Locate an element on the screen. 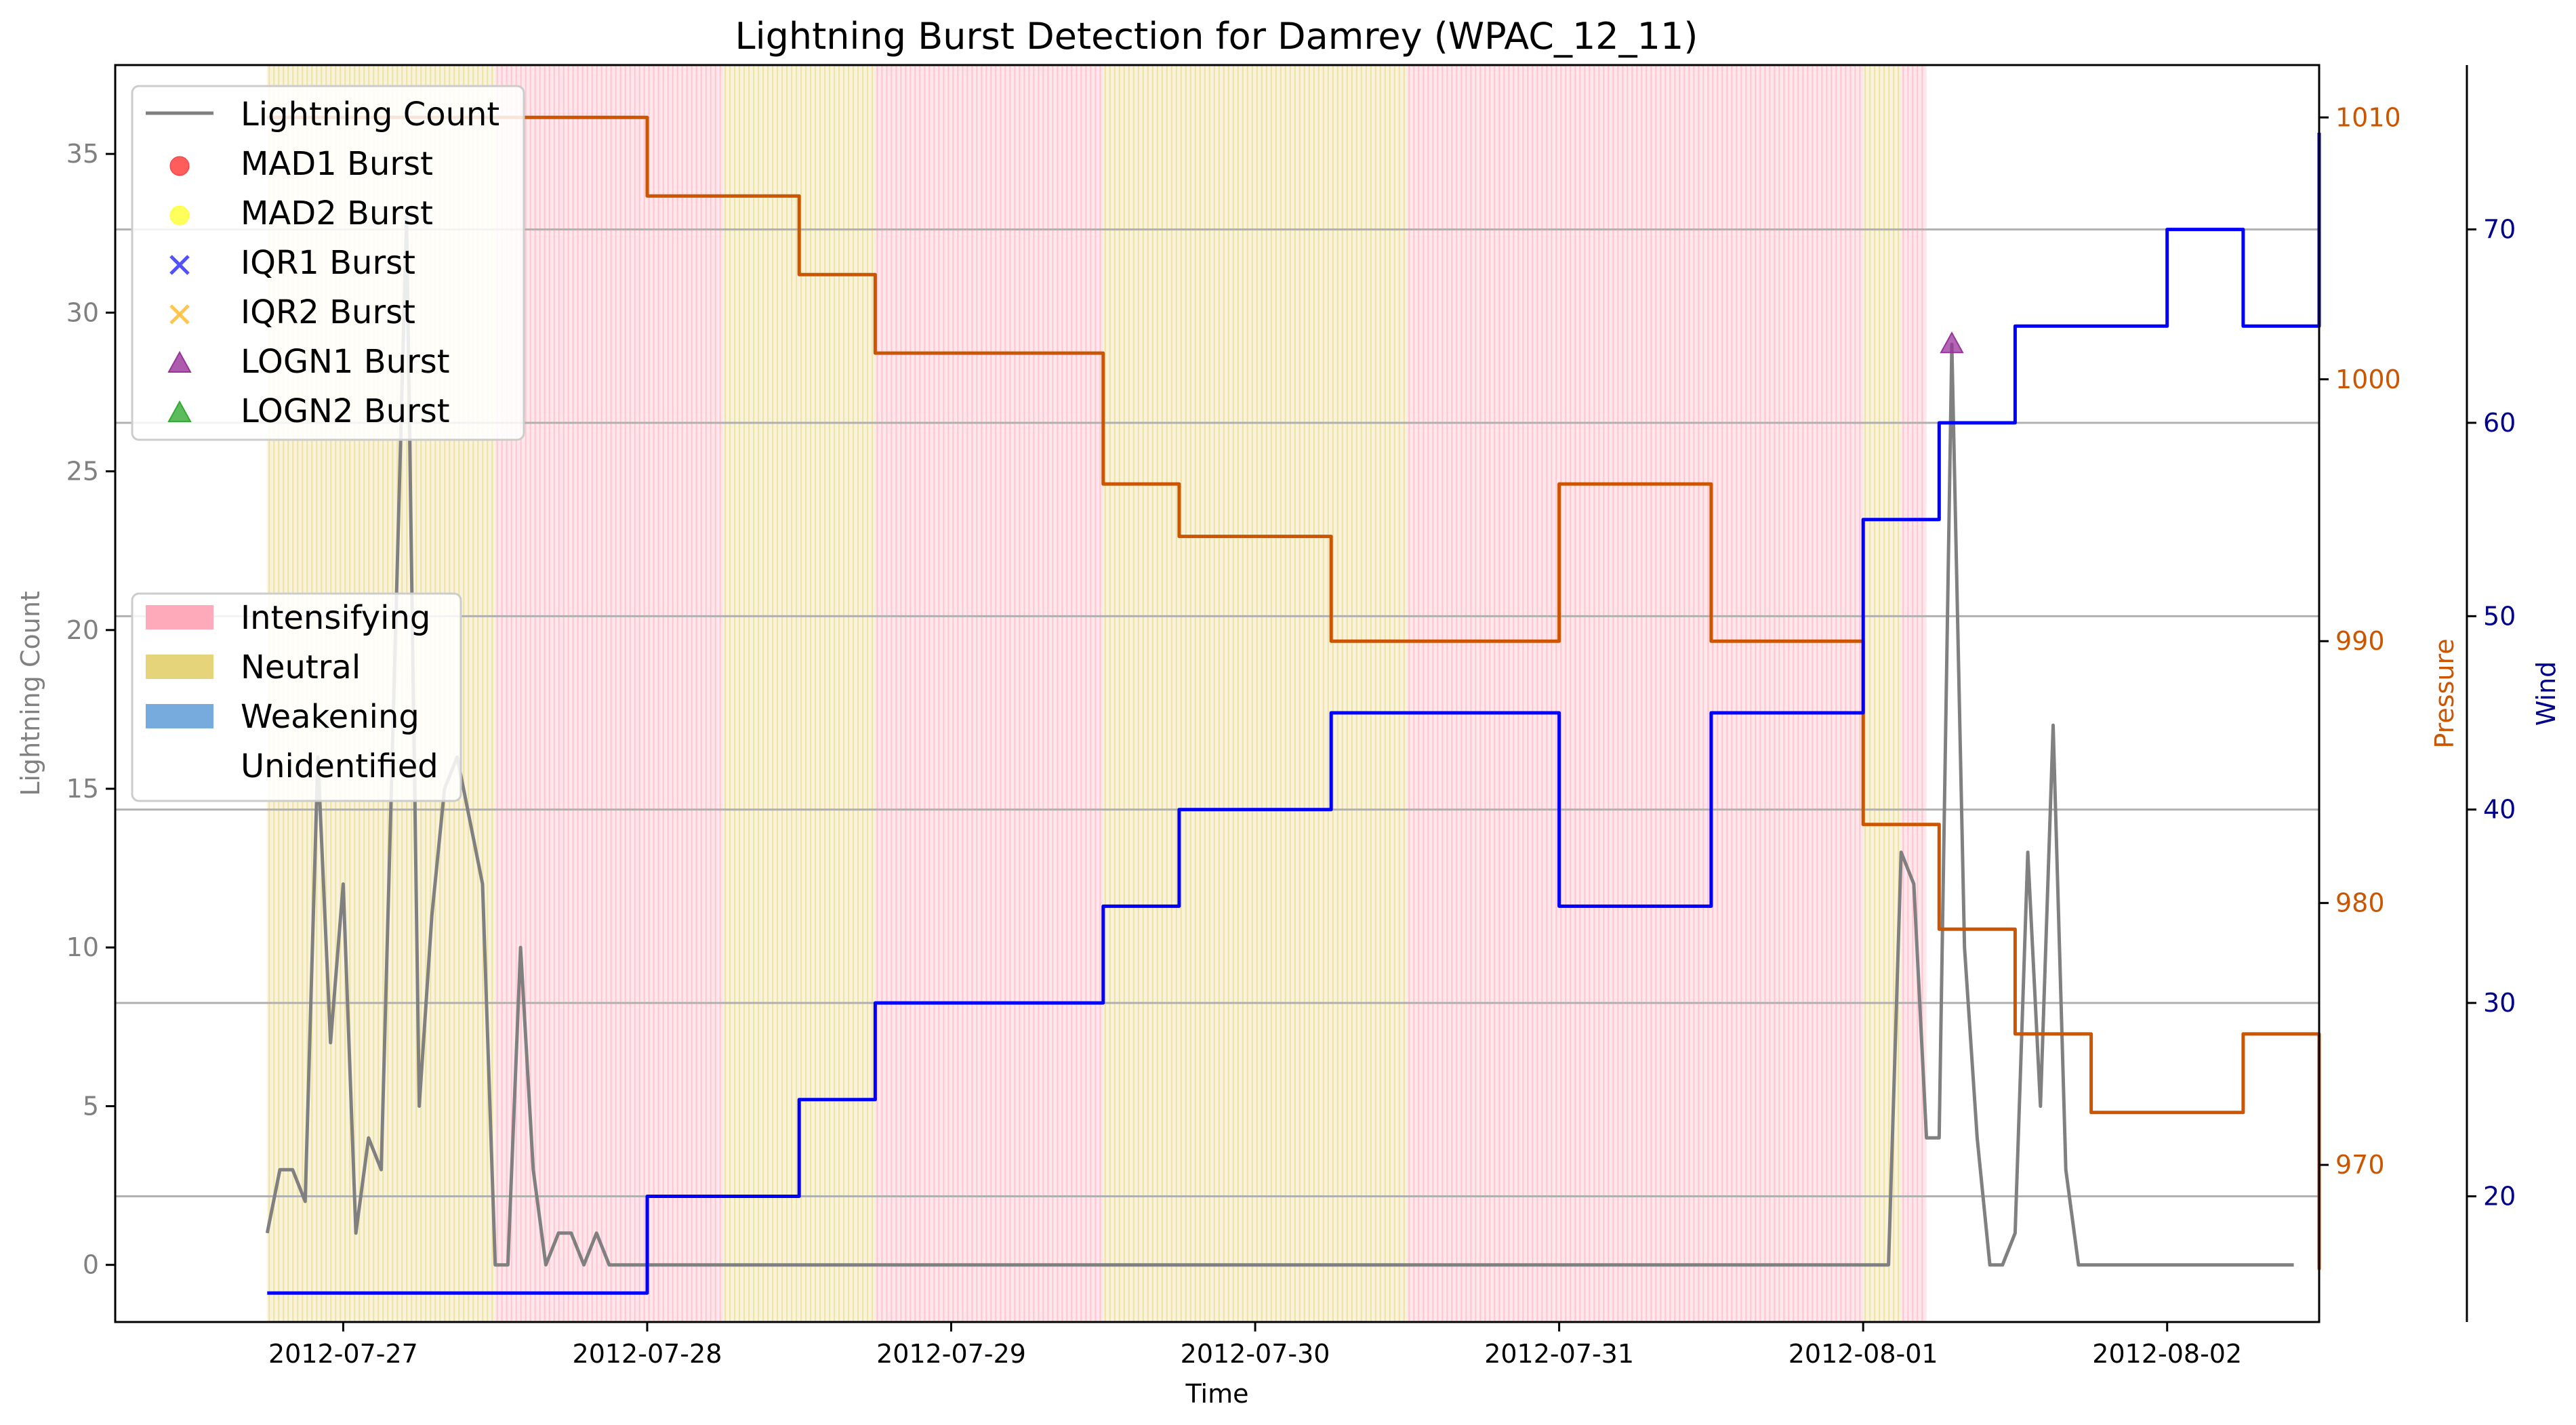 This screenshot has width=2576, height=1425. pressure-tick-label: 980 is located at coordinates (2360, 903).